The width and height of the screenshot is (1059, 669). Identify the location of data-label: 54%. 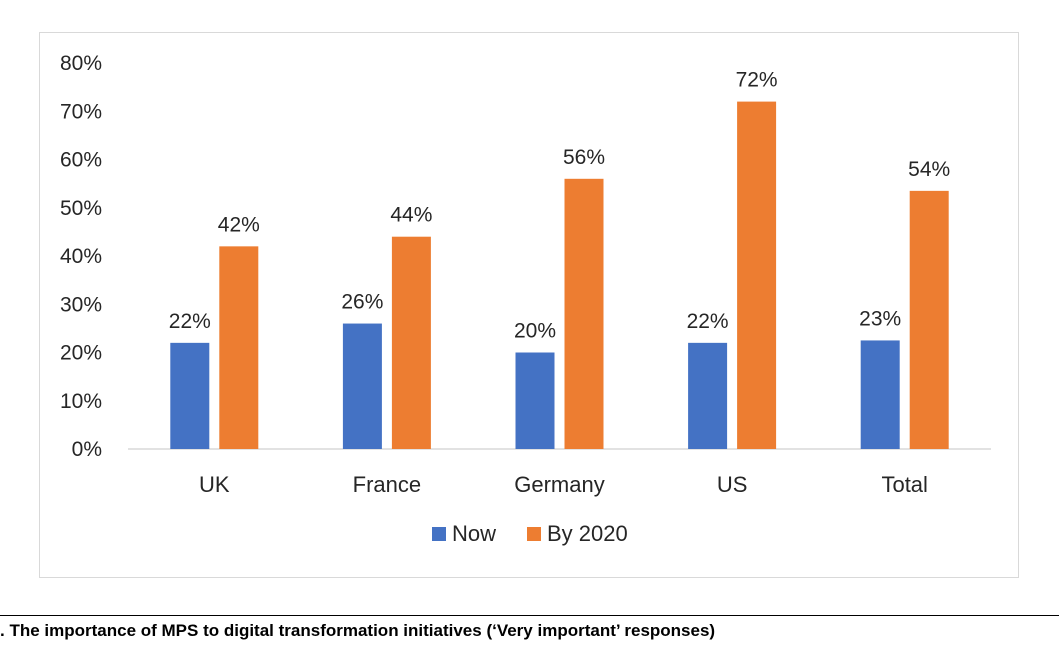
(929, 169).